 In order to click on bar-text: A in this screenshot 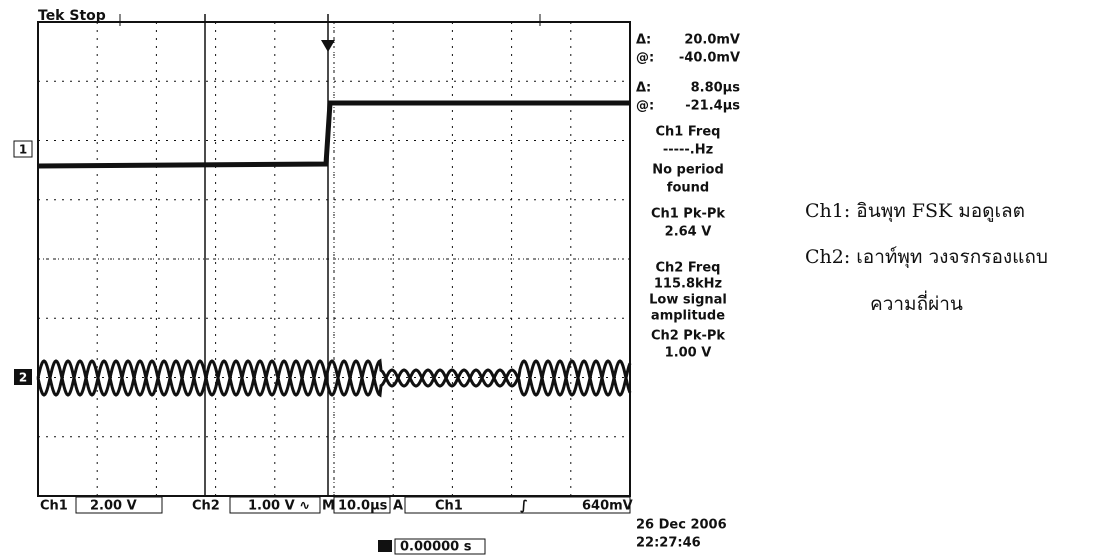, I will do `click(398, 506)`.